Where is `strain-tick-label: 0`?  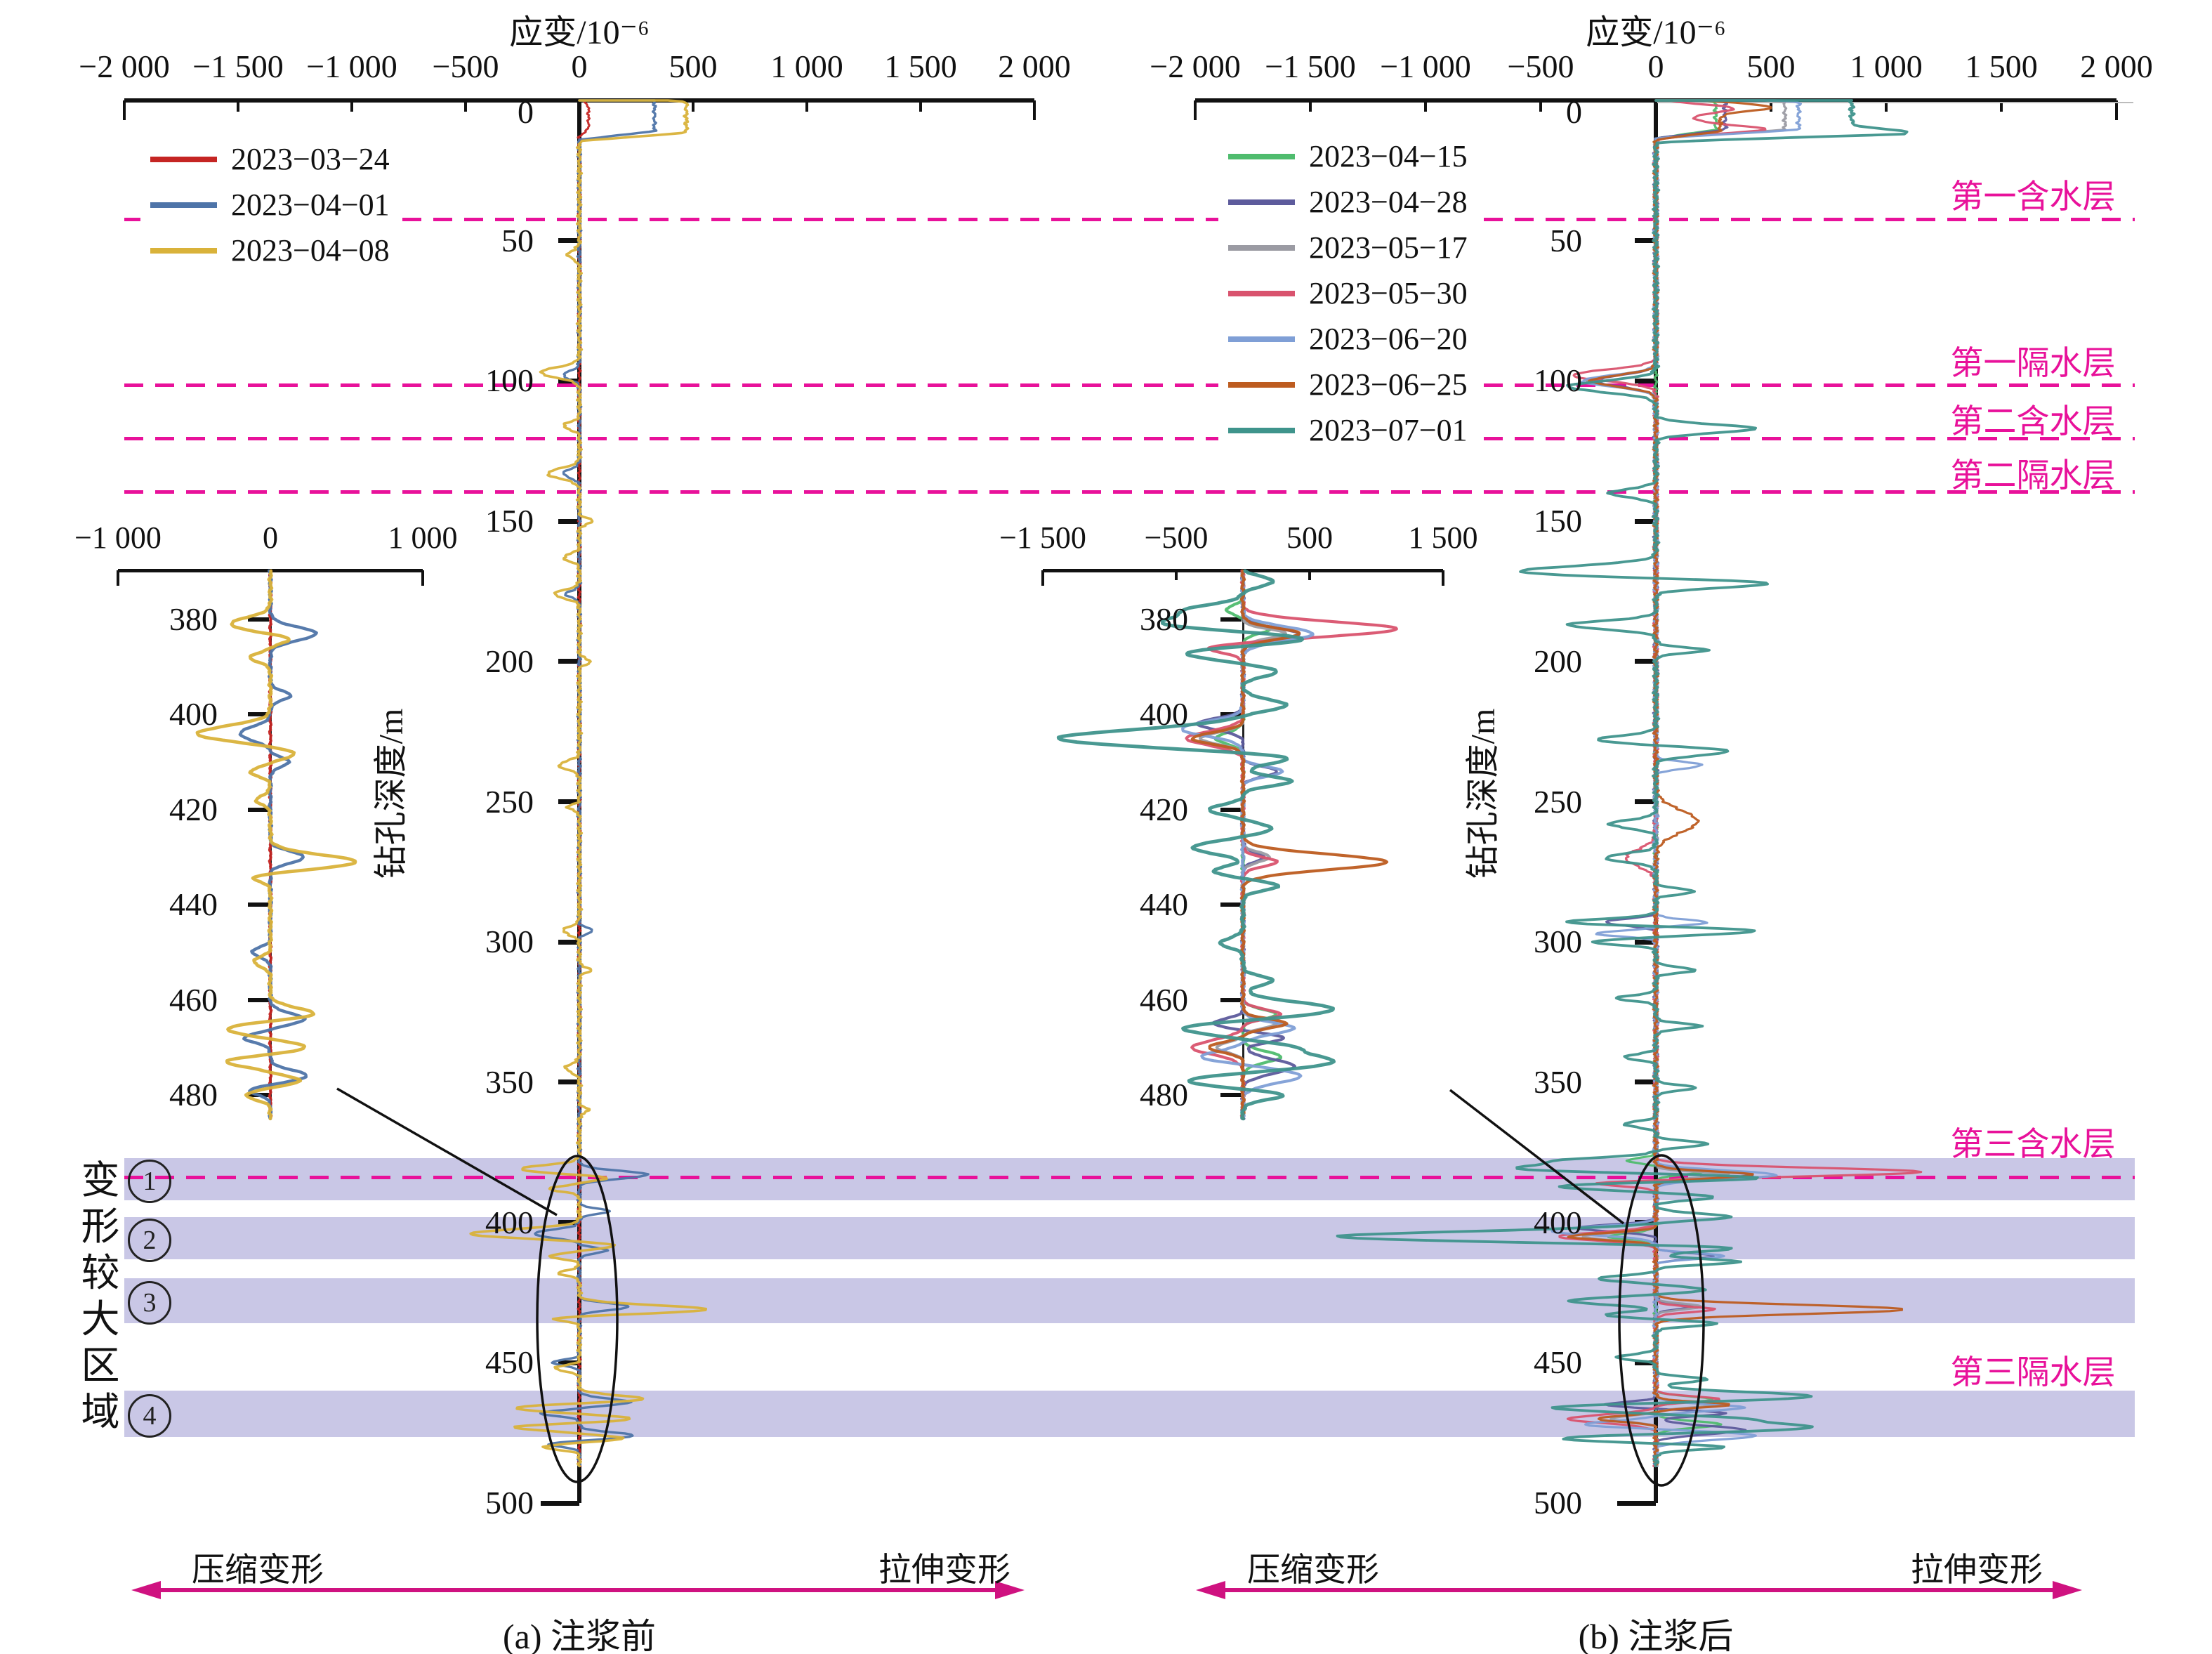
strain-tick-label: 0 is located at coordinates (579, 66).